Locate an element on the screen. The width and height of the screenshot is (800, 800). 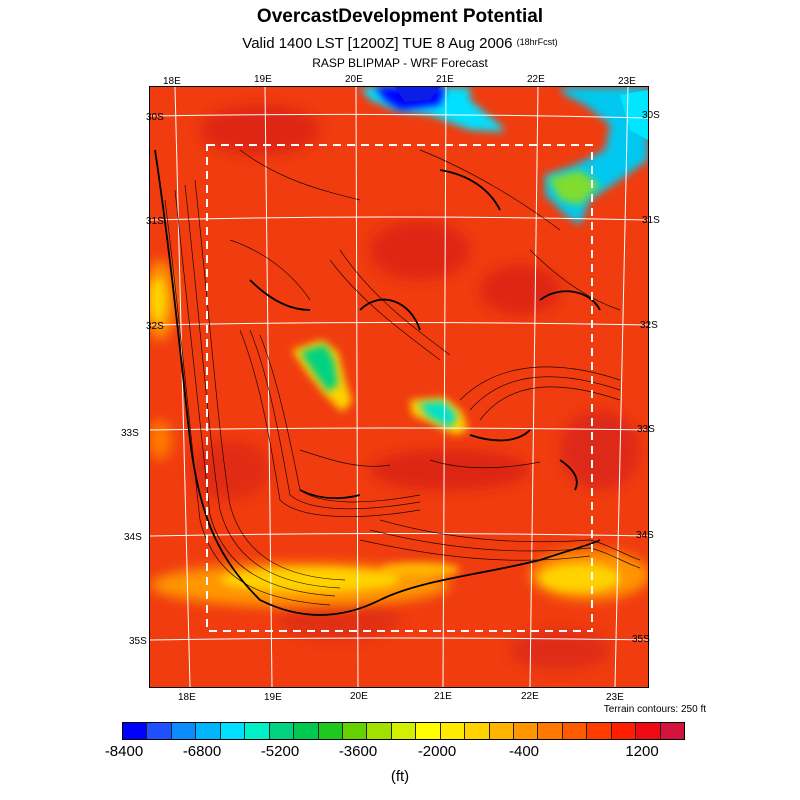
lon-label-top: 23E is located at coordinates (627, 81).